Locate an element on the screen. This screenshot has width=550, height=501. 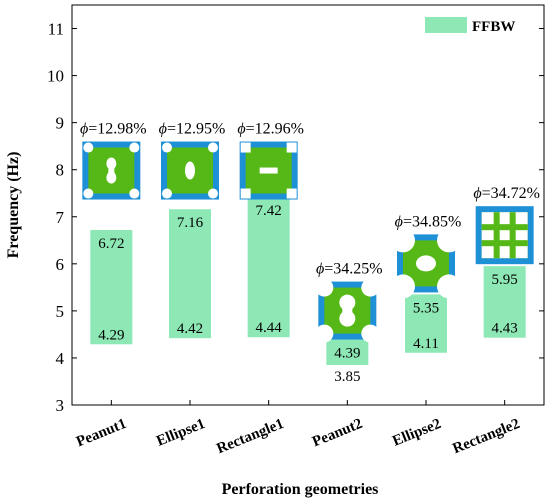
legend-label-ffbw: FFBW is located at coordinates (493, 27).